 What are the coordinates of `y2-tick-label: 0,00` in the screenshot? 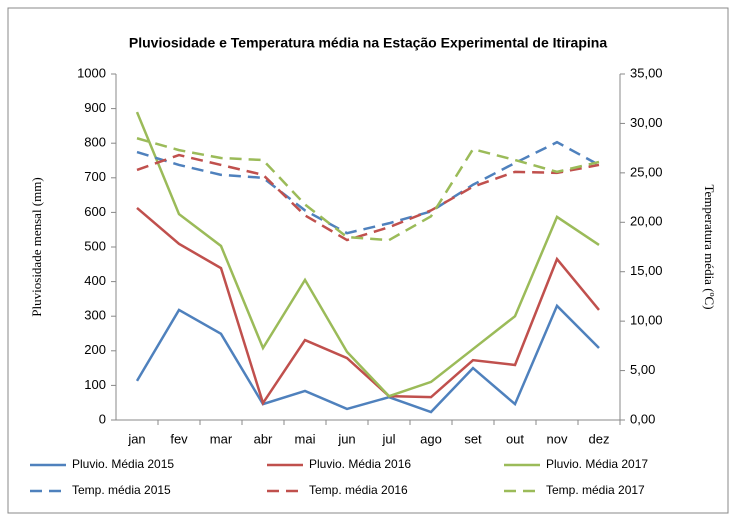 It's located at (642, 418).